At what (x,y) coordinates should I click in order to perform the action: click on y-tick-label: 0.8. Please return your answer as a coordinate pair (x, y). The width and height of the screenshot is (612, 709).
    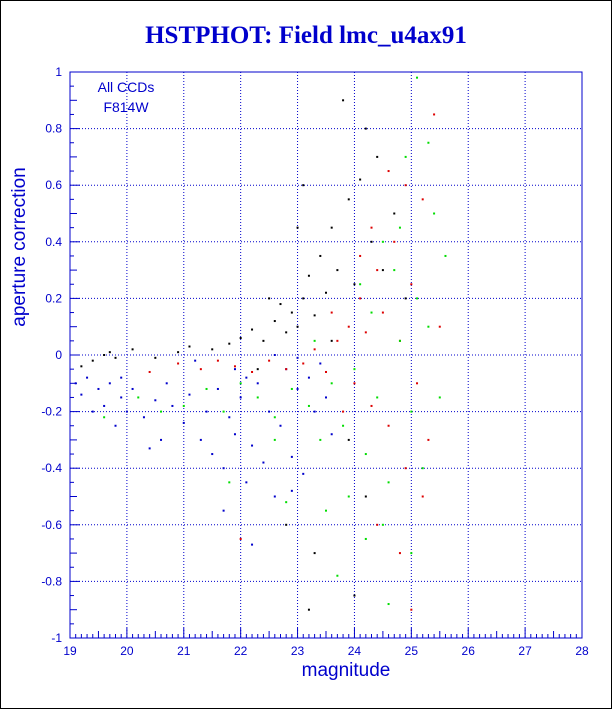
    Looking at the image, I should click on (53, 129).